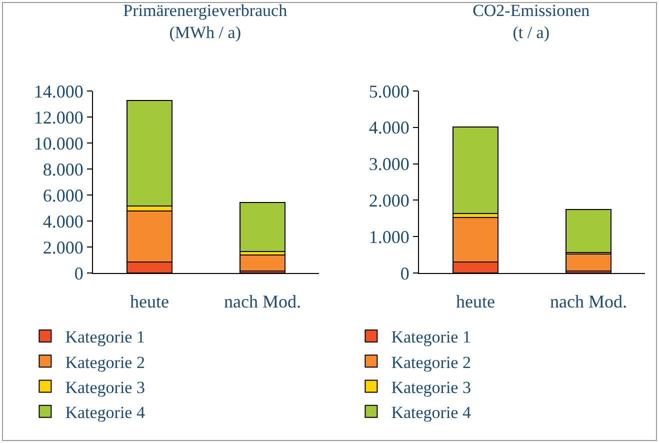 The width and height of the screenshot is (659, 443). I want to click on y-tick-label: 5.000, so click(389, 91).